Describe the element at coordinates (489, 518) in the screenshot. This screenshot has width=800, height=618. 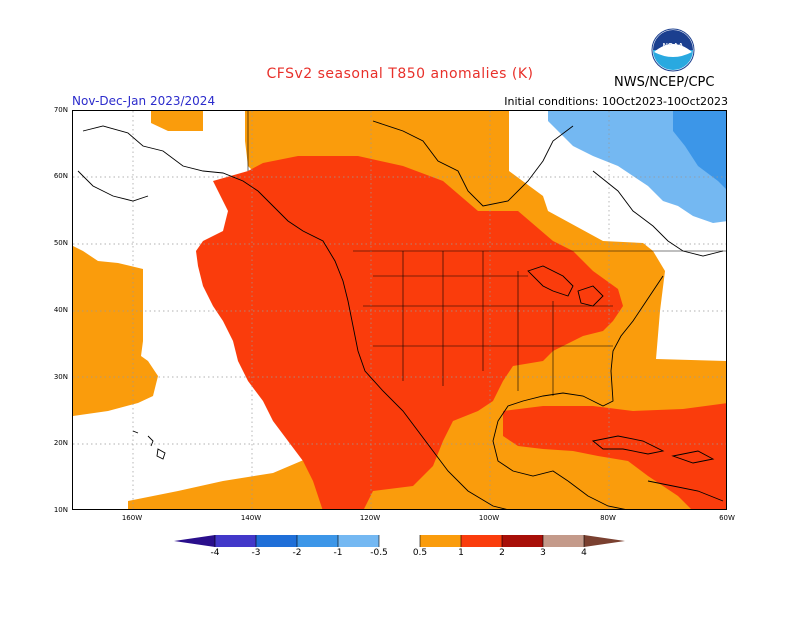
I see `lon-label-100w: 100W` at that location.